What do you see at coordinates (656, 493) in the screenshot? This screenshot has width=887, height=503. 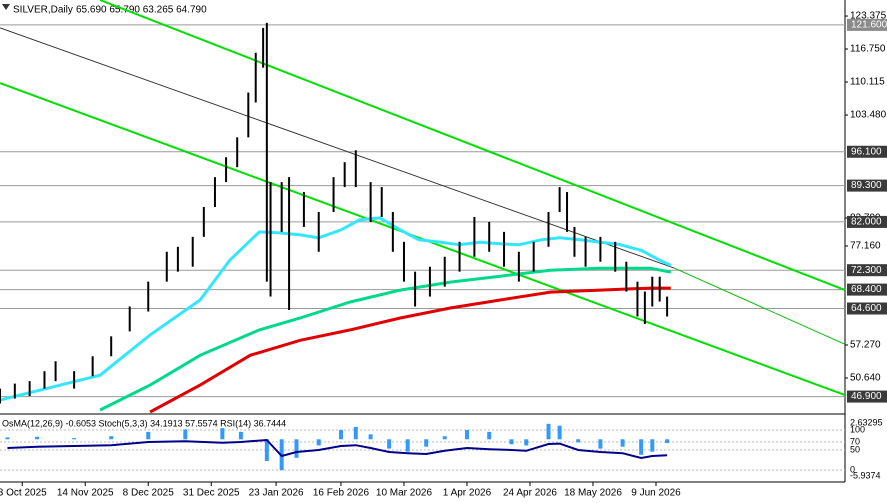 I see `x-tick-label: 9 Jun 2026` at bounding box center [656, 493].